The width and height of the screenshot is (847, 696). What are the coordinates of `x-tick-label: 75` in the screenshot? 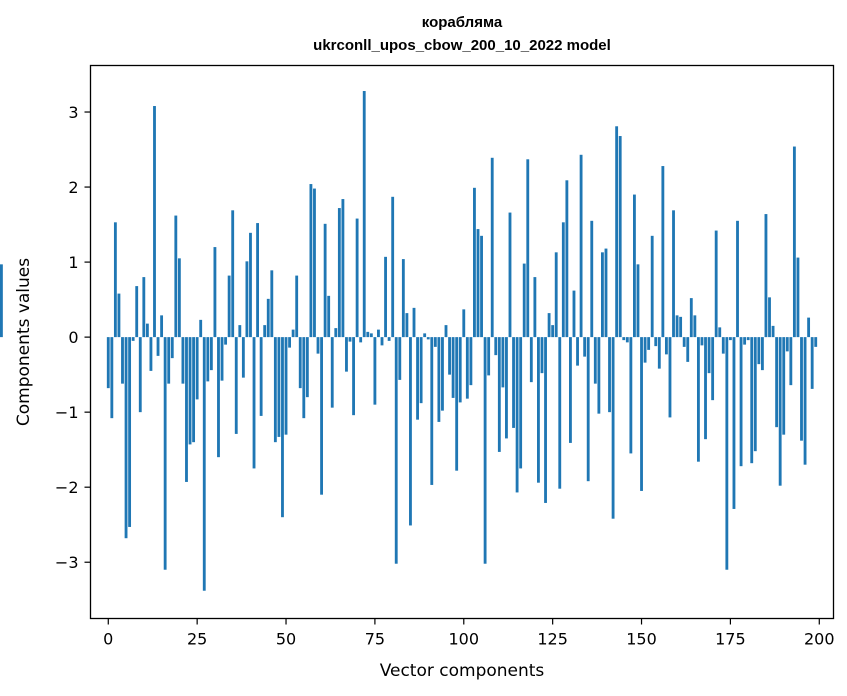 It's located at (375, 639).